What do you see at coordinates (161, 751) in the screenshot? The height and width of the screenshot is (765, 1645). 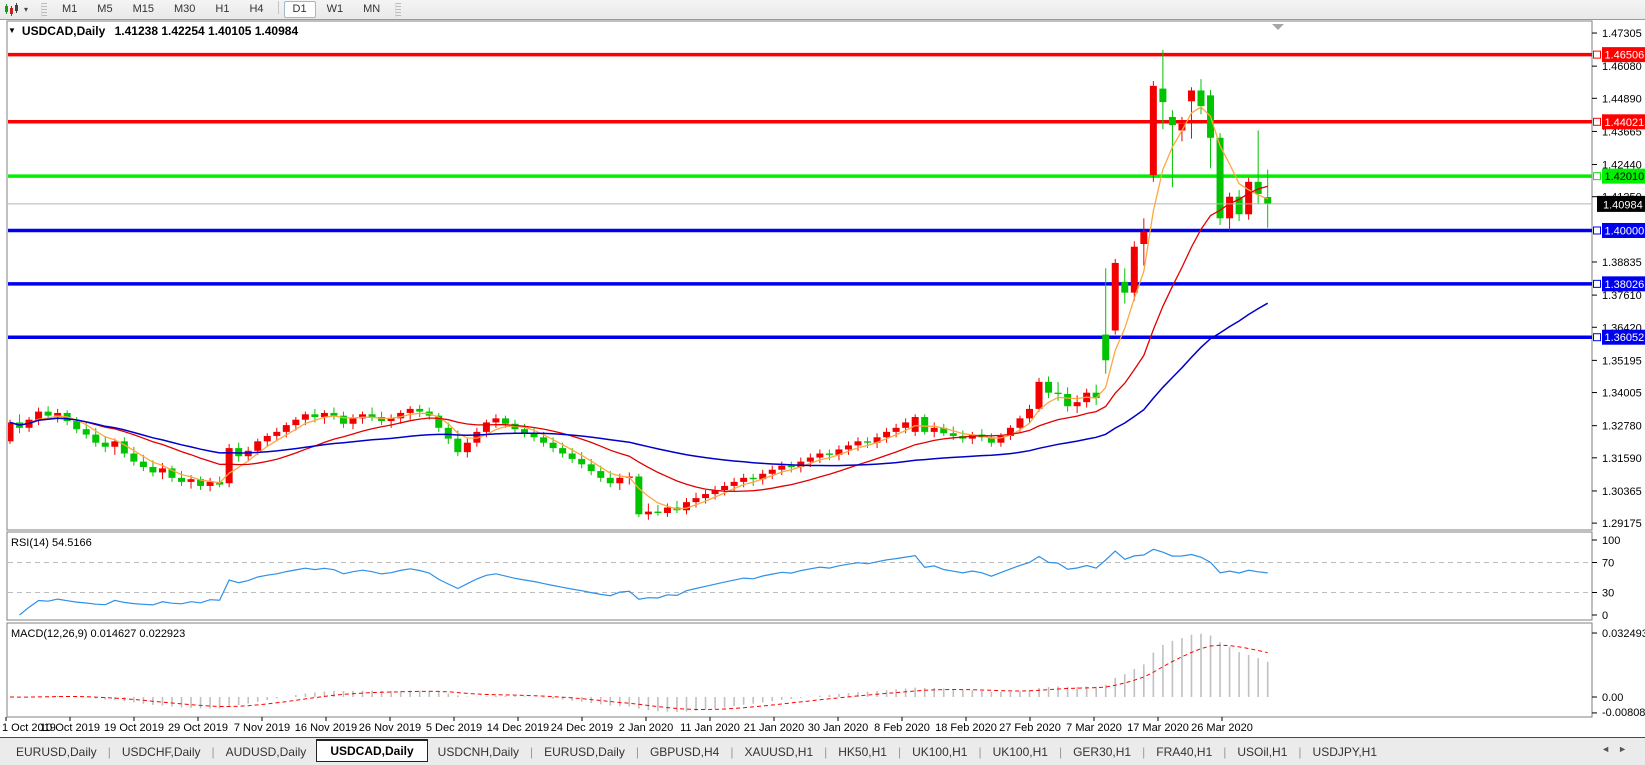 I see `tab-usdchf-daily-1: USDCHF,Daily` at bounding box center [161, 751].